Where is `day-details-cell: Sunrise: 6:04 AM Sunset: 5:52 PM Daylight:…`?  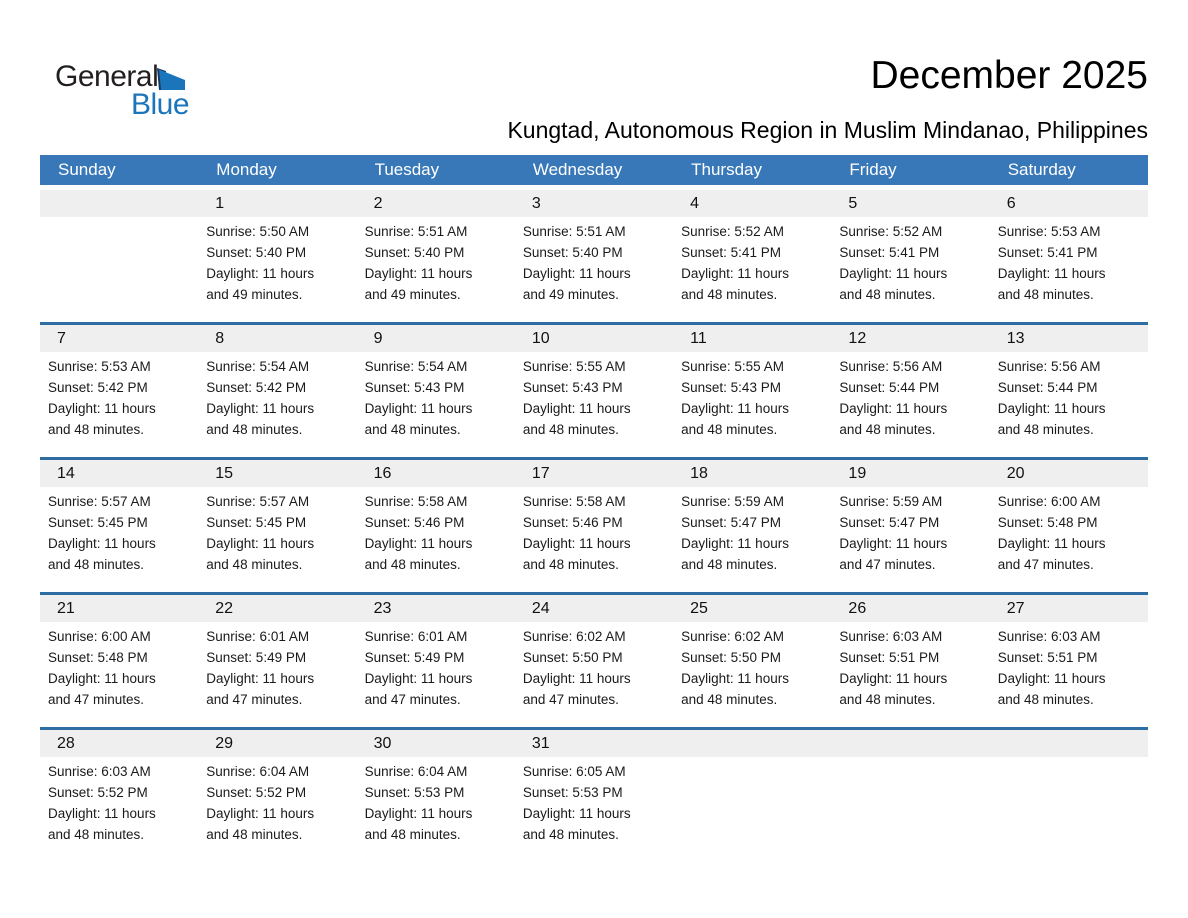
day-details-cell: Sunrise: 6:04 AM Sunset: 5:52 PM Daylight:… is located at coordinates (277, 801).